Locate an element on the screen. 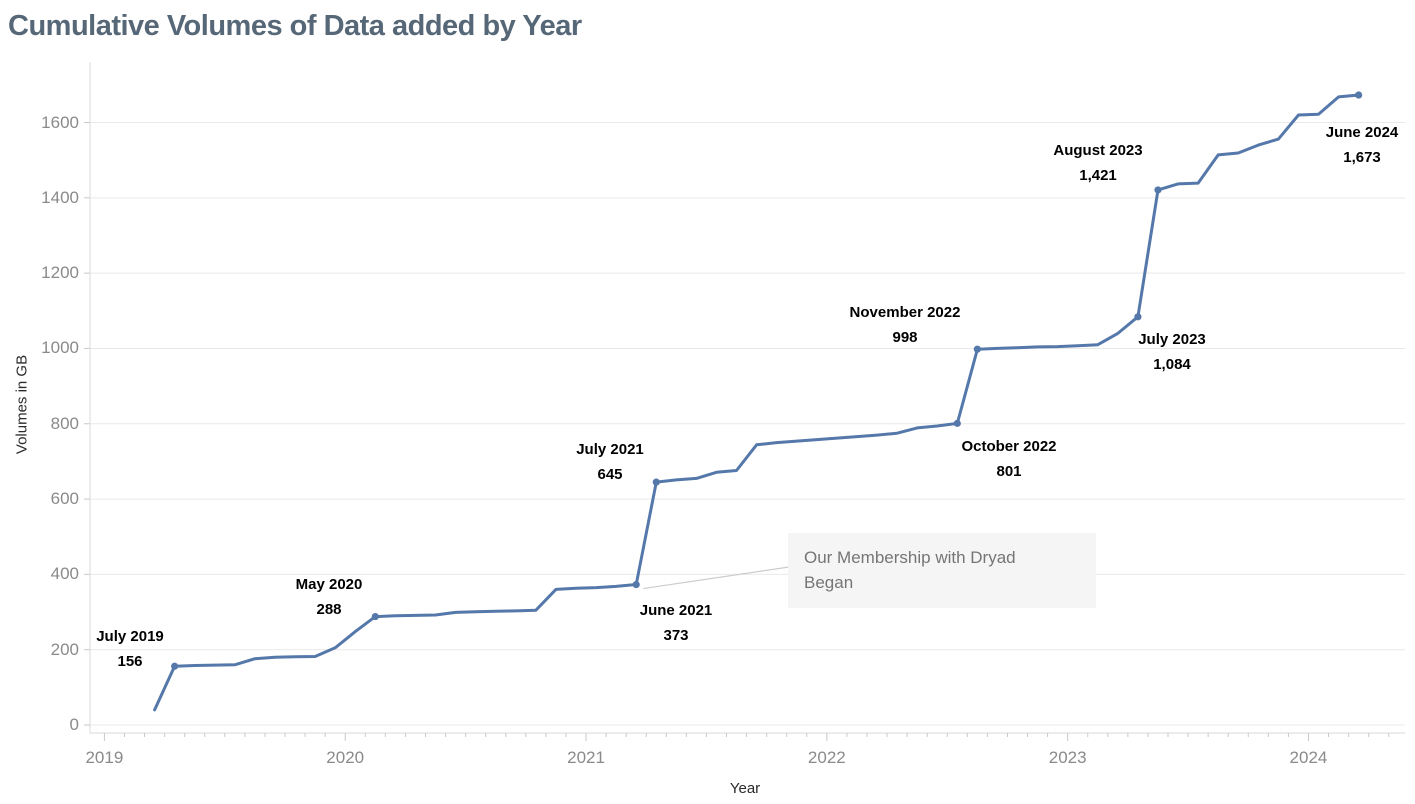 This screenshot has width=1415, height=804. mark-label-value: 156 is located at coordinates (130, 661).